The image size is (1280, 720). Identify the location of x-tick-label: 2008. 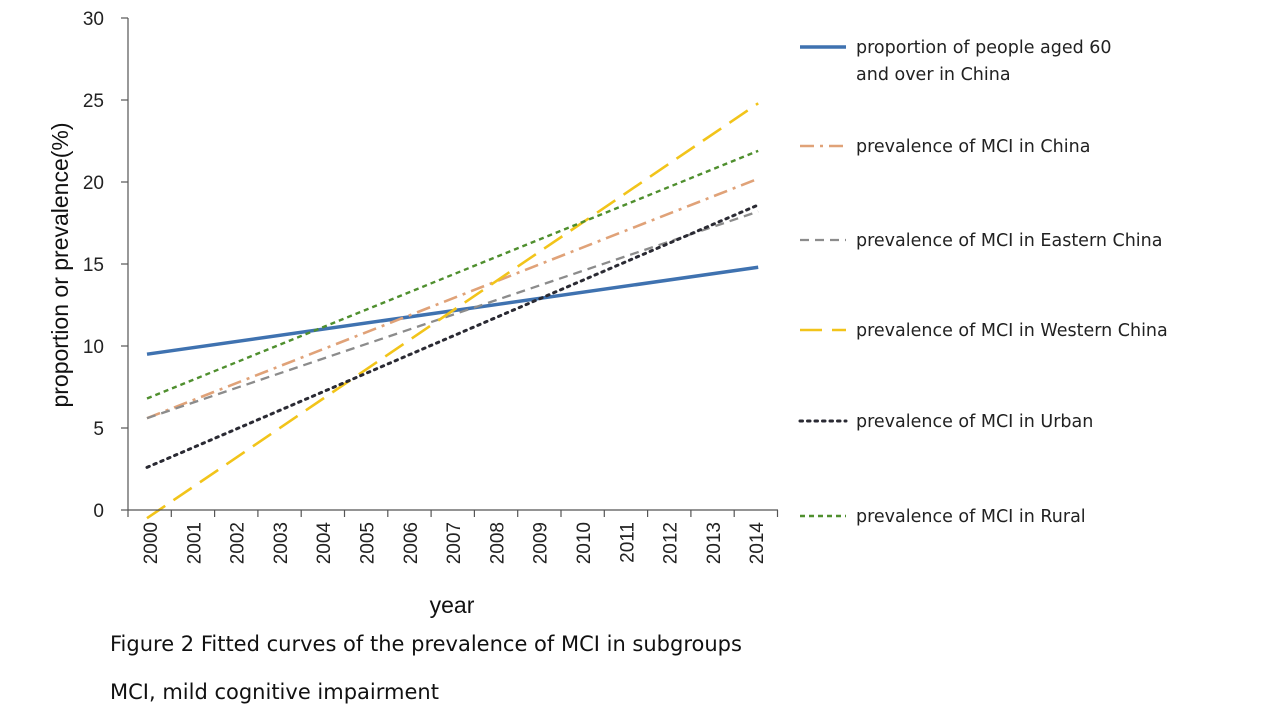
(497, 543).